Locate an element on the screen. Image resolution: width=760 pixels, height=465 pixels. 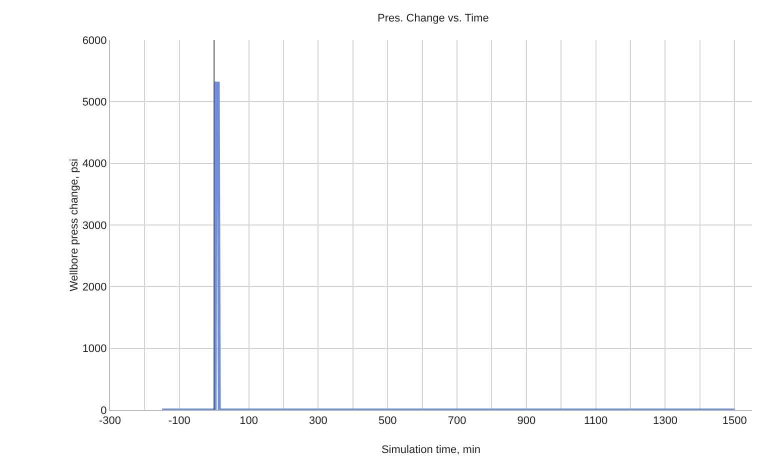
y-tick-label: 5000 is located at coordinates (94, 102).